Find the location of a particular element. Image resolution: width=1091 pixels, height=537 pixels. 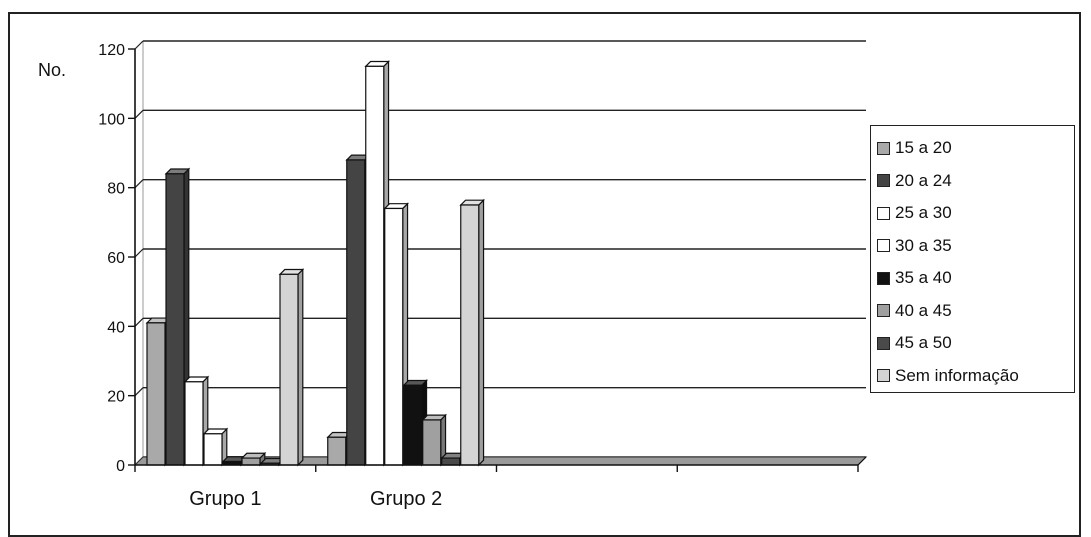

legend-label: Sem informação is located at coordinates (957, 375).